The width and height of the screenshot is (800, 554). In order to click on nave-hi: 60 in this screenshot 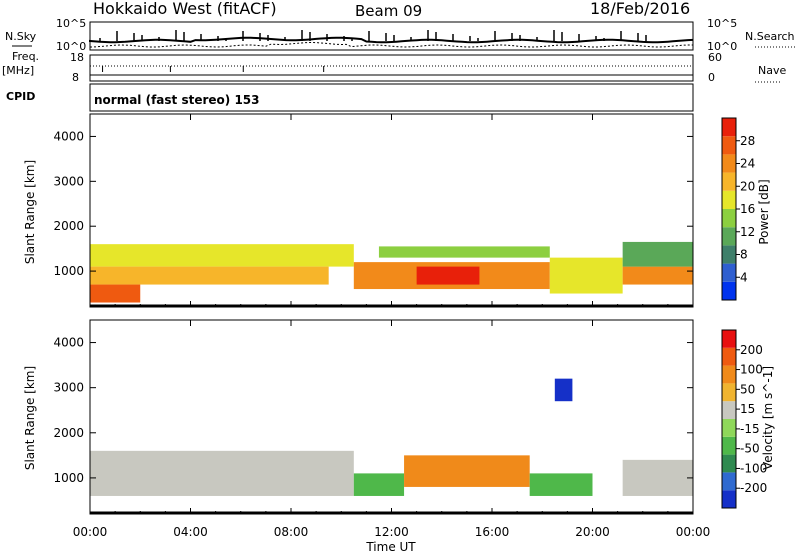, I will do `click(715, 57)`.